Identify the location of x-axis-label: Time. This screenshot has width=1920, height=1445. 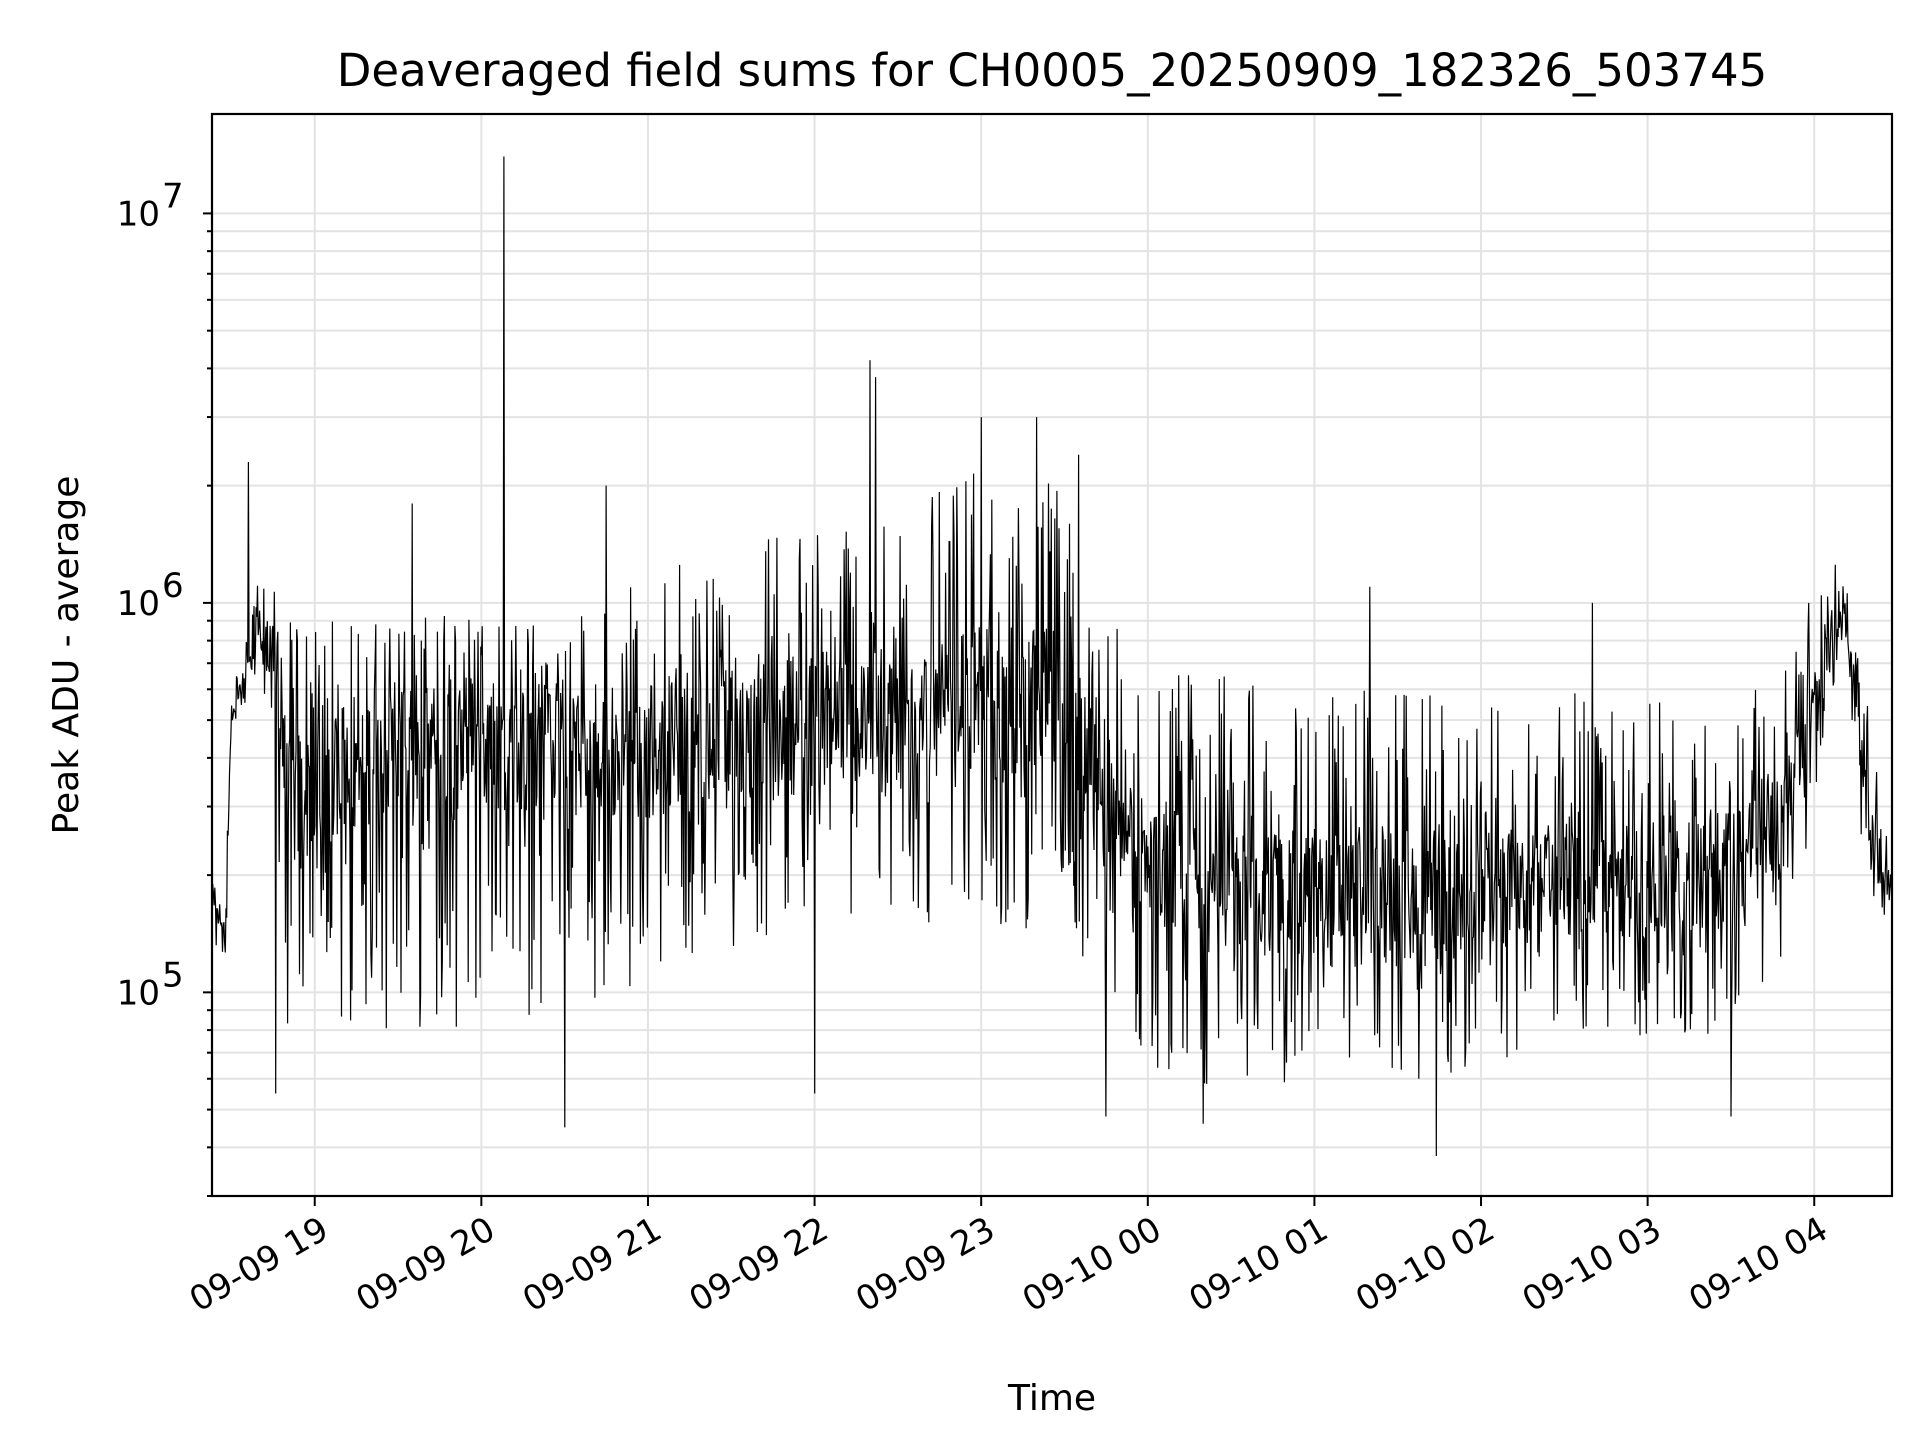
(1051, 1398).